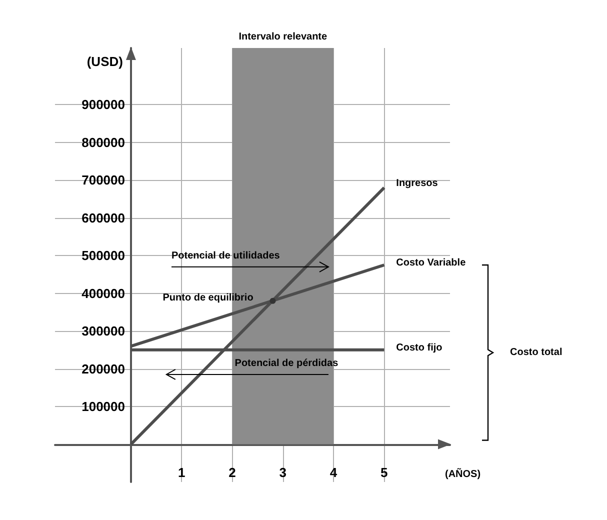  What do you see at coordinates (384, 472) in the screenshot?
I see `x-tick-label: 5` at bounding box center [384, 472].